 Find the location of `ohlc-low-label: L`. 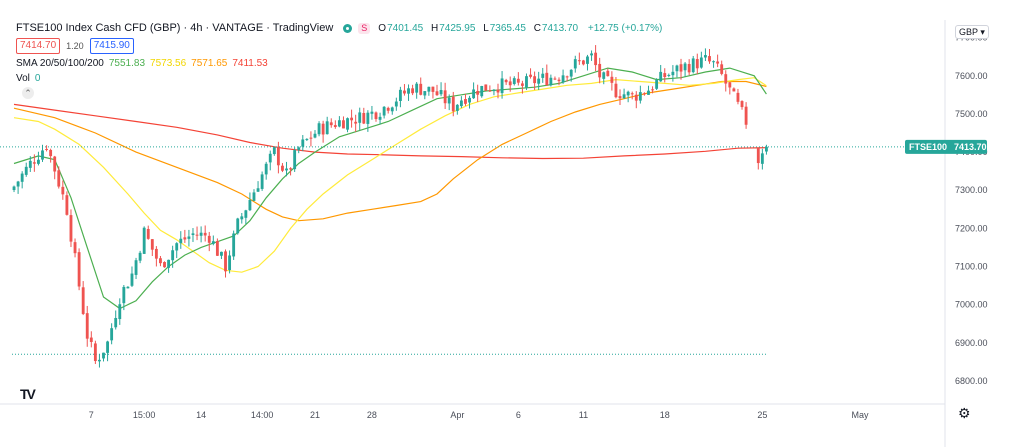

ohlc-low-label: L is located at coordinates (486, 28).